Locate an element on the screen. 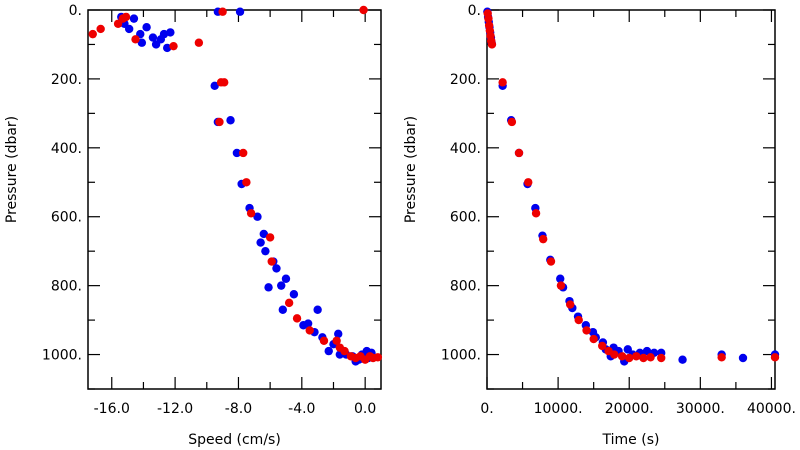 This screenshot has height=450, width=800. x-tick-label: 10000. is located at coordinates (558, 409).